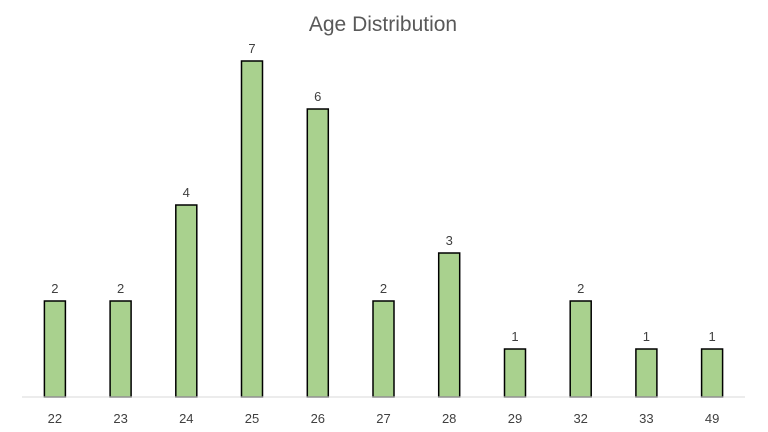 This screenshot has width=768, height=432. Describe the element at coordinates (646, 418) in the screenshot. I see `x-tick-label-33: 33` at that location.